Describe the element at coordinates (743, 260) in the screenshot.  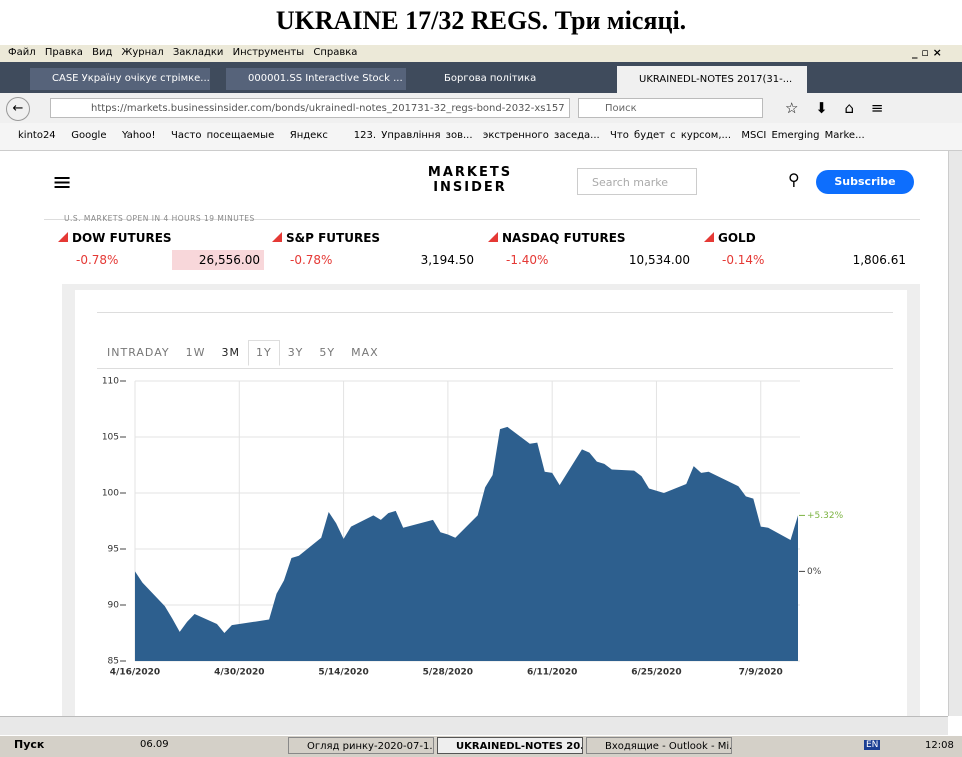
I see `ticker-change: -0.14%` at that location.